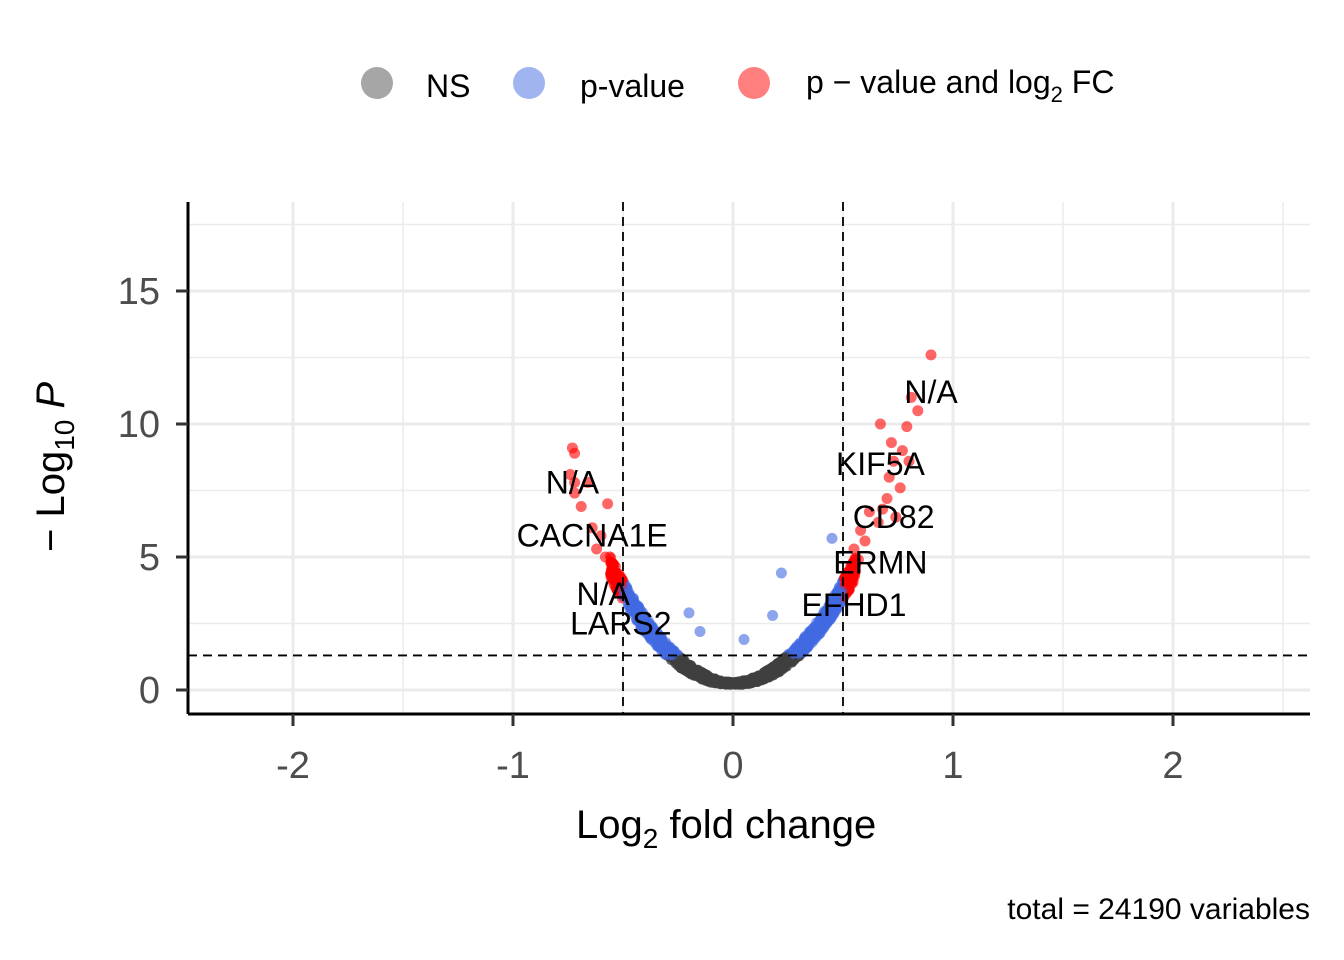 The image size is (1344, 960). I want to click on y-tick-label: 10, so click(139, 425).